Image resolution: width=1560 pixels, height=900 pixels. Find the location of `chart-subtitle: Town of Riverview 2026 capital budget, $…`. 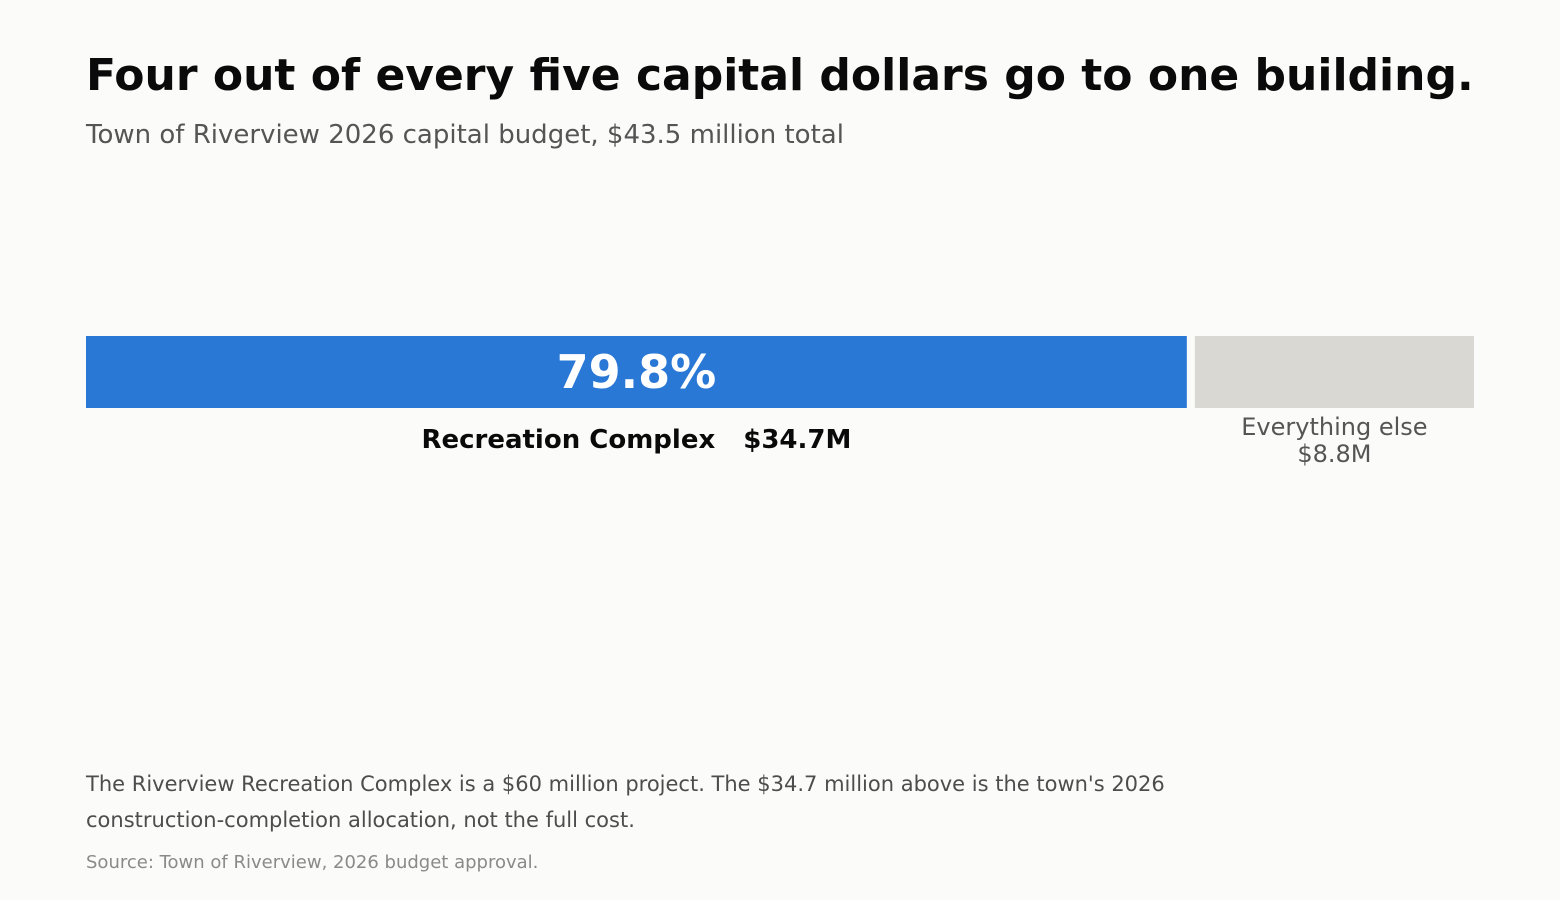

chart-subtitle: Town of Riverview 2026 capital budget, $… is located at coordinates (465, 135).